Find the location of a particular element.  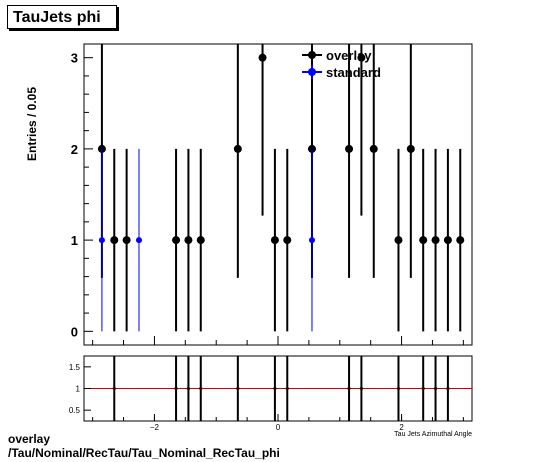

ratio-y-tick-label: 1.5 is located at coordinates (75, 367).